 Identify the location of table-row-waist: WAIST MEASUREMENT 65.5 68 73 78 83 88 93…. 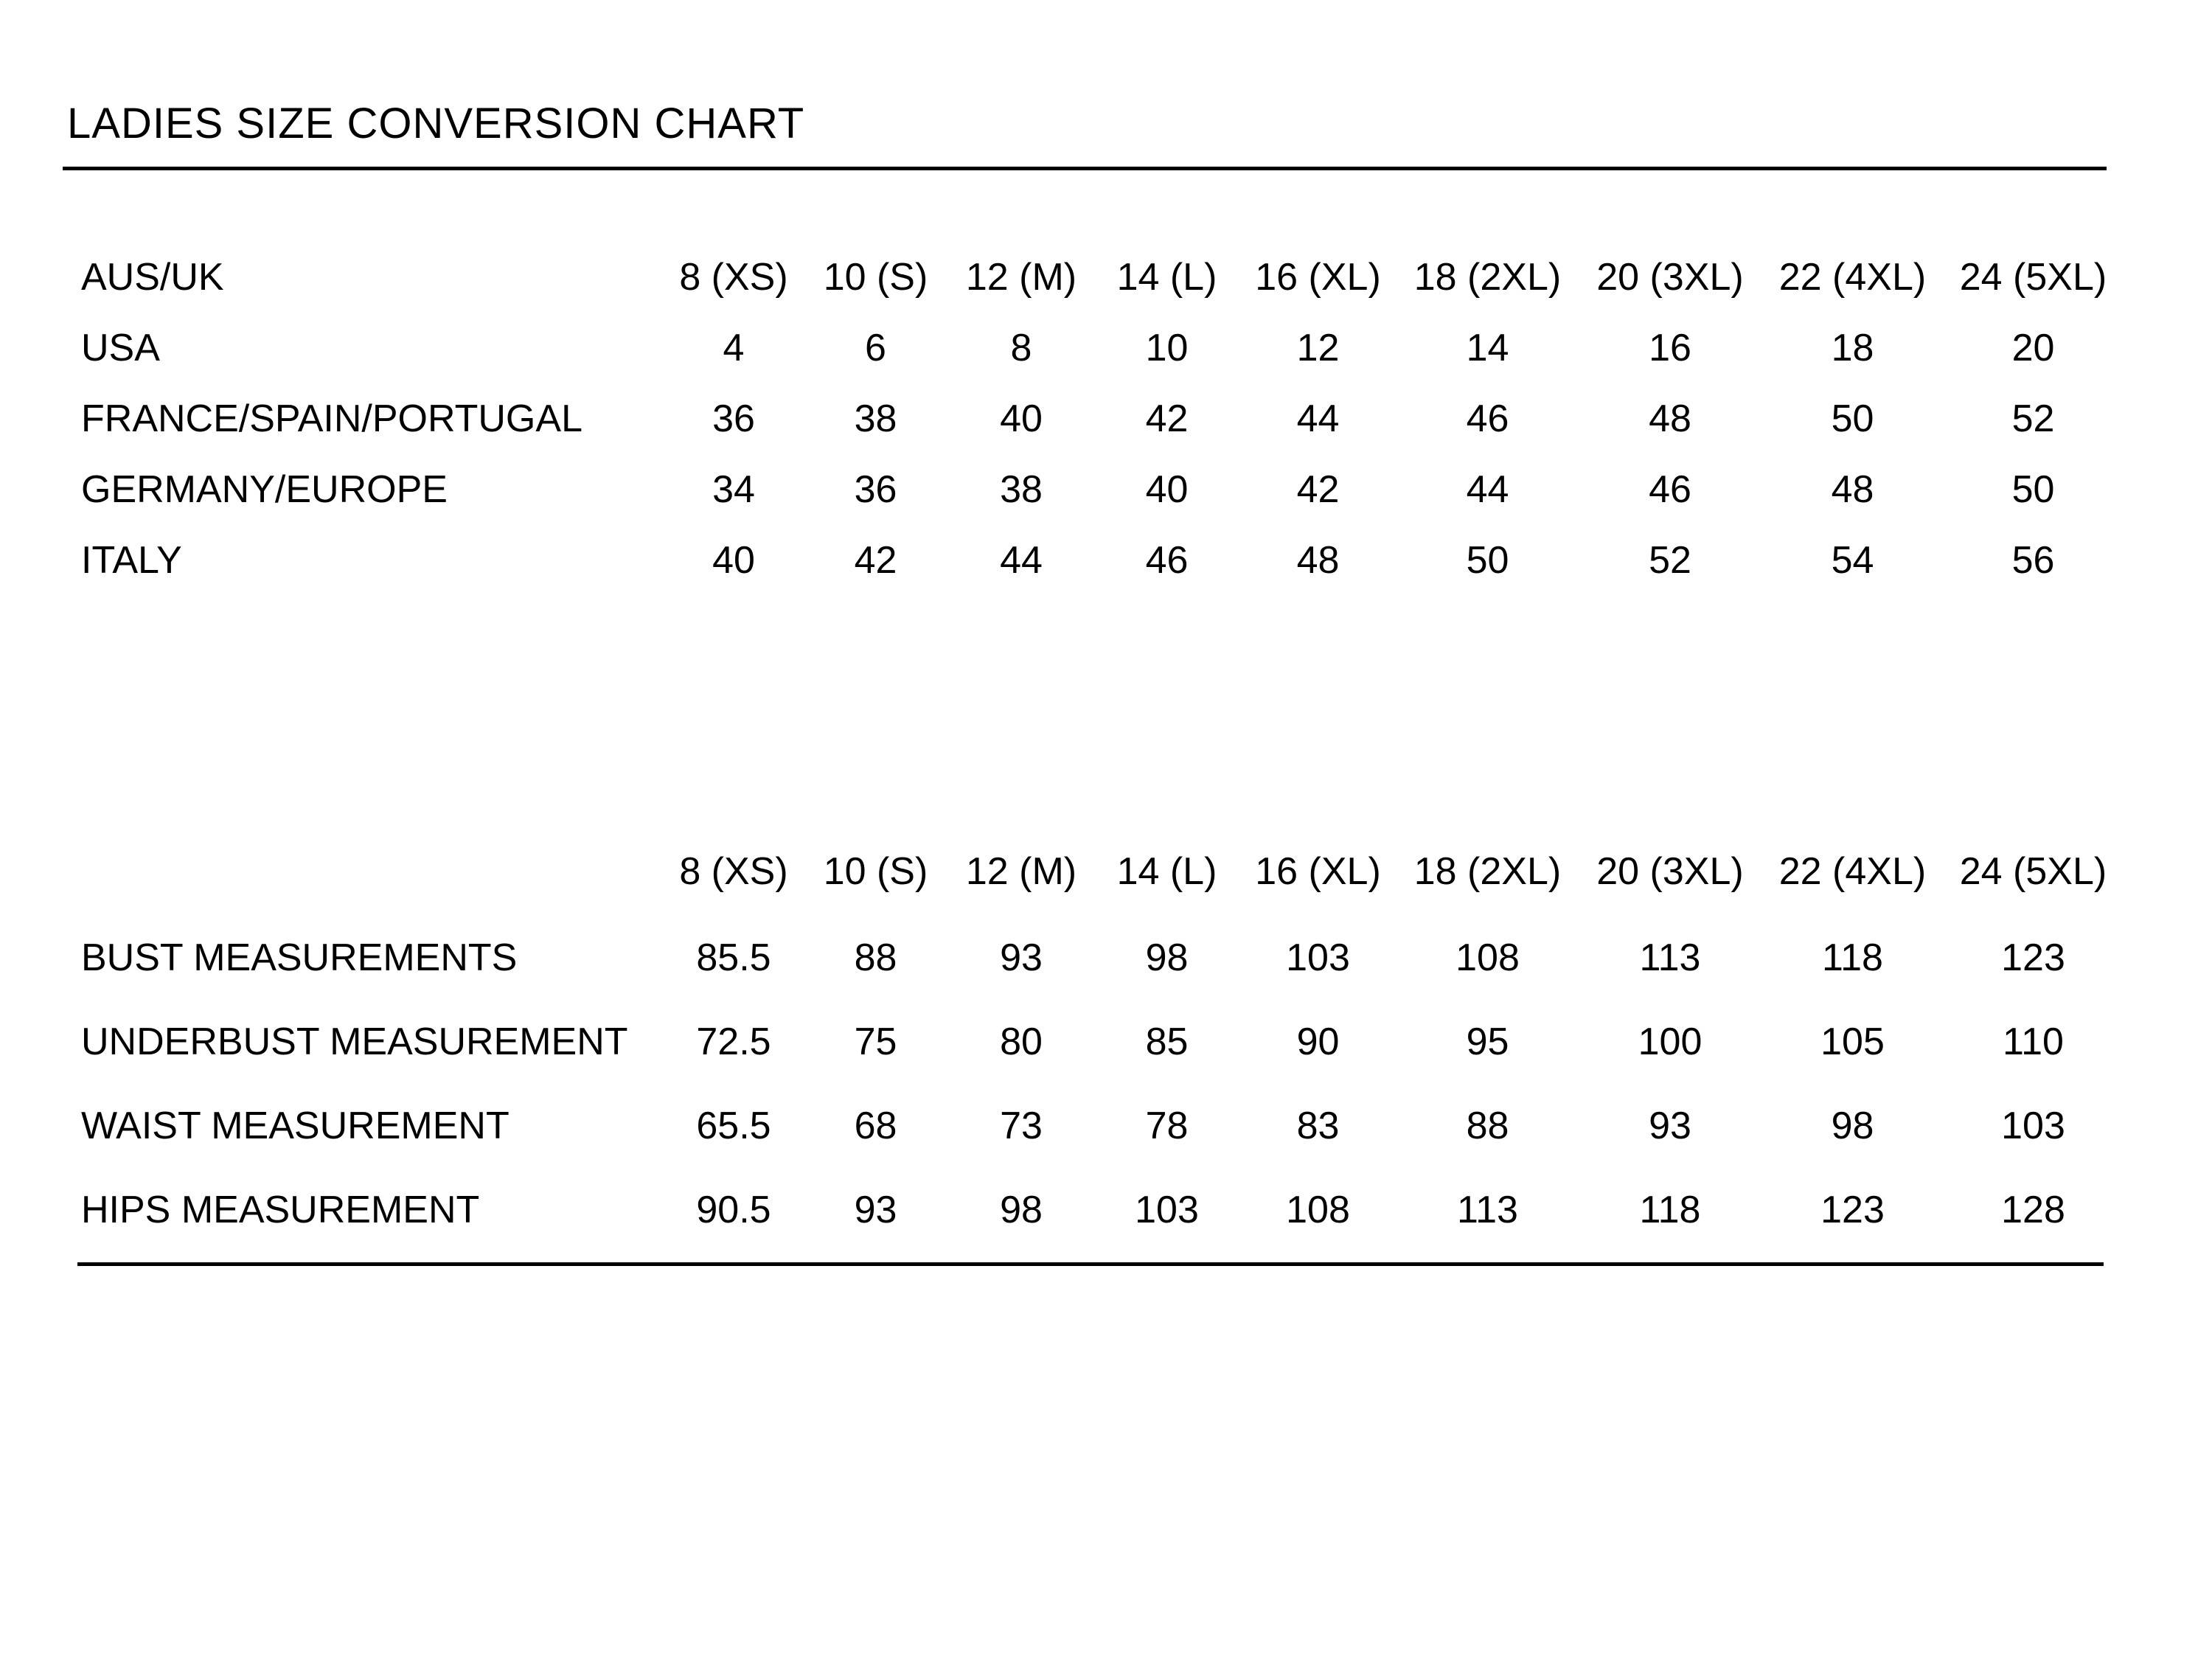
(1102, 1126).